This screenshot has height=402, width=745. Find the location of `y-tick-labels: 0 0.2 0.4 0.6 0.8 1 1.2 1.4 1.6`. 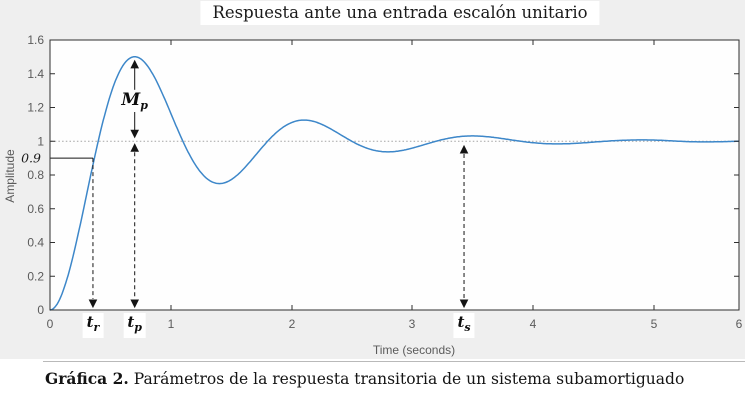

y-tick-labels: 0 0.2 0.4 0.6 0.8 1 1.2 1.4 1.6 is located at coordinates (35, 175).